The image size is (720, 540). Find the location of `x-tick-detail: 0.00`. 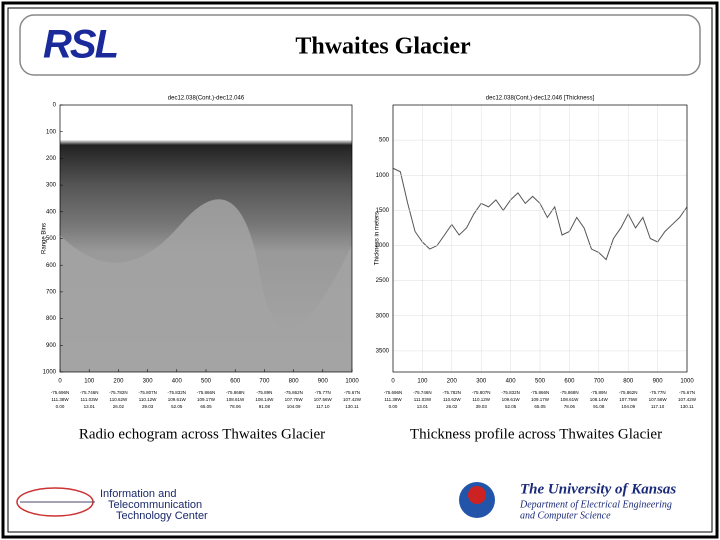

x-tick-detail: 0.00 is located at coordinates (393, 406).